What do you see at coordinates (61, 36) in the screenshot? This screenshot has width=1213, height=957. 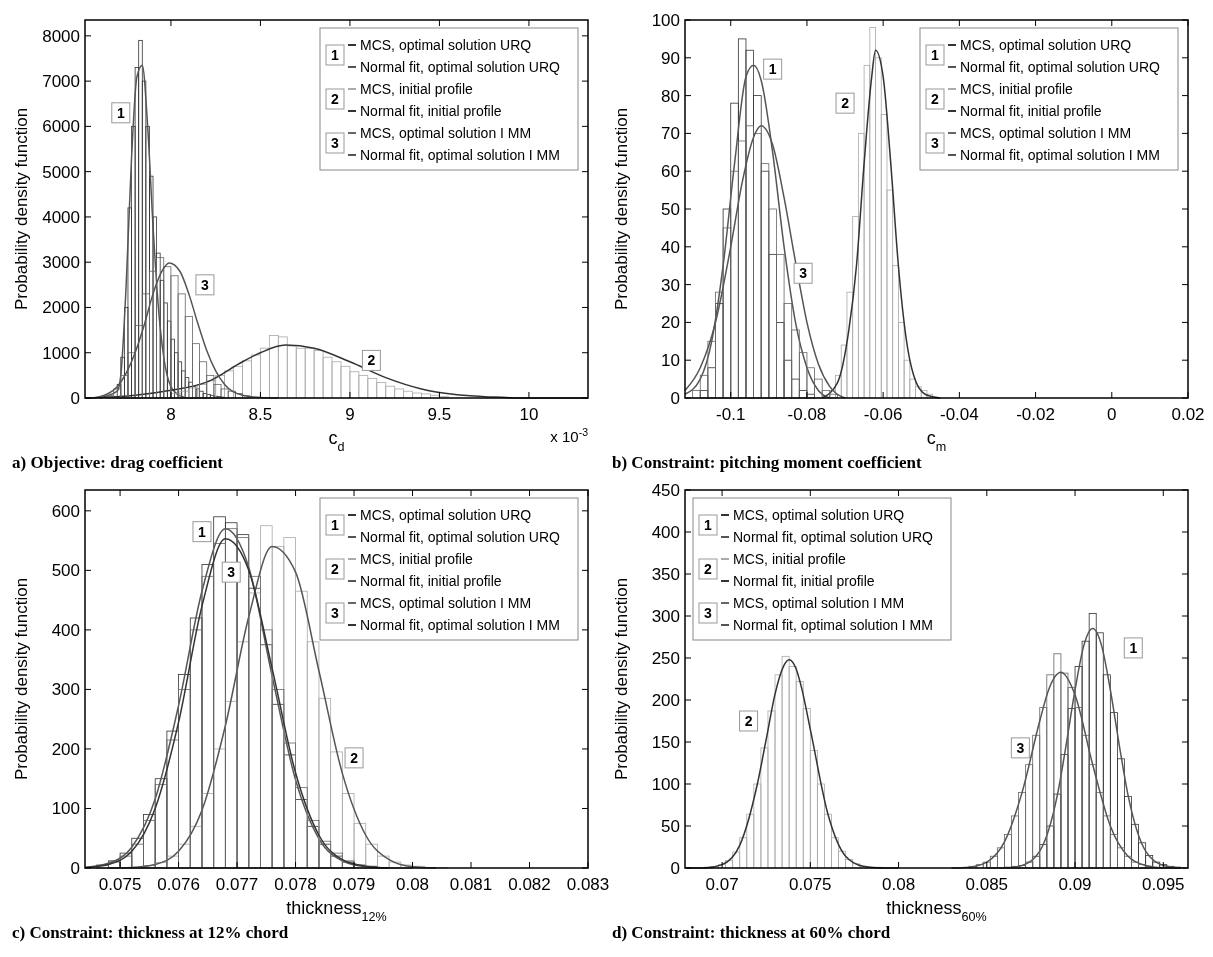 I see `y-tick-label: 8000` at bounding box center [61, 36].